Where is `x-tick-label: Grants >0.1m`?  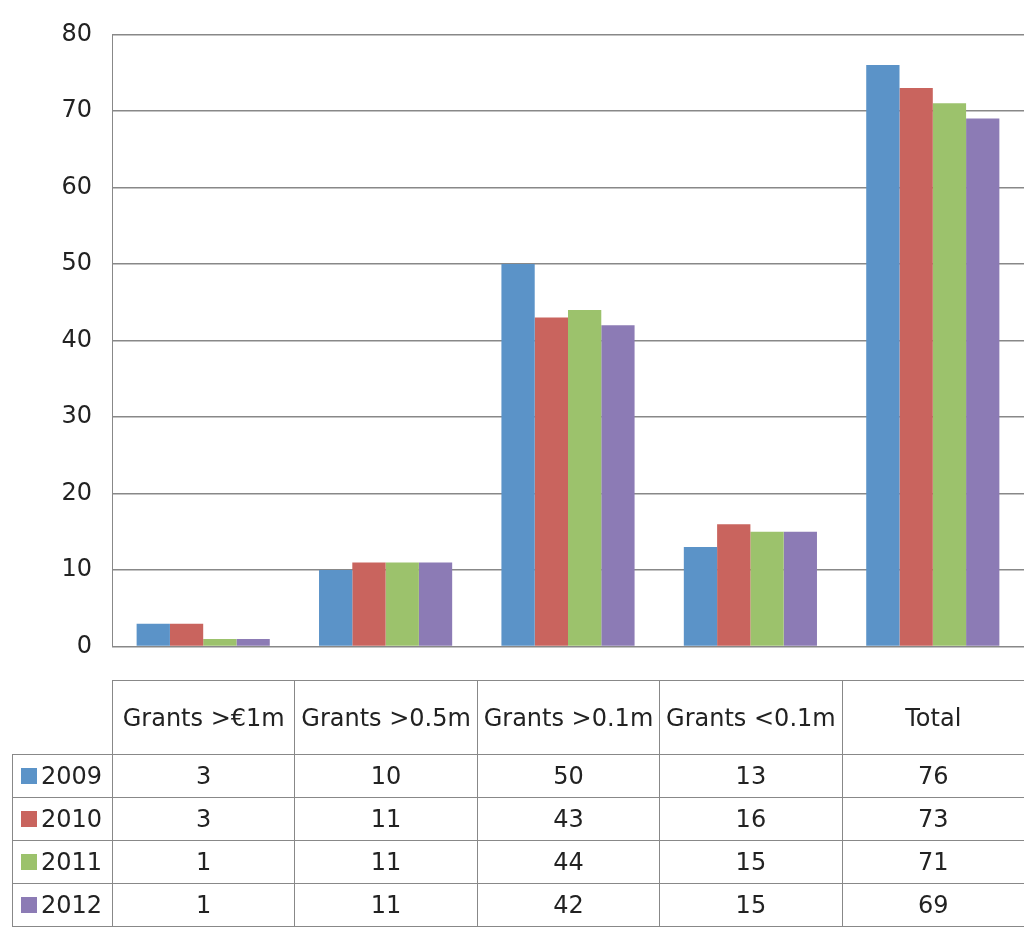 x-tick-label: Grants >0.1m is located at coordinates (568, 717).